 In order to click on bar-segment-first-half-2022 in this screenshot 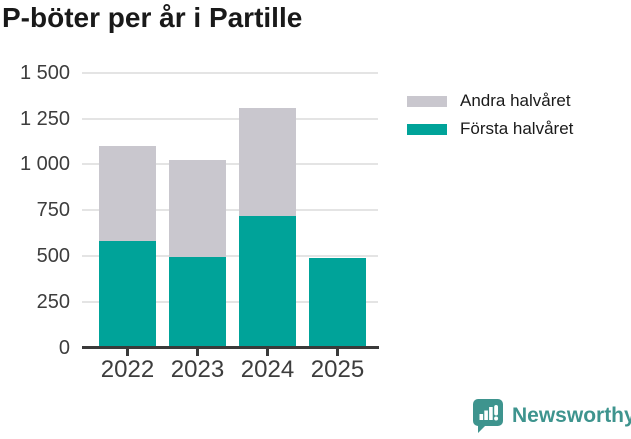, I will do `click(127, 293)`.